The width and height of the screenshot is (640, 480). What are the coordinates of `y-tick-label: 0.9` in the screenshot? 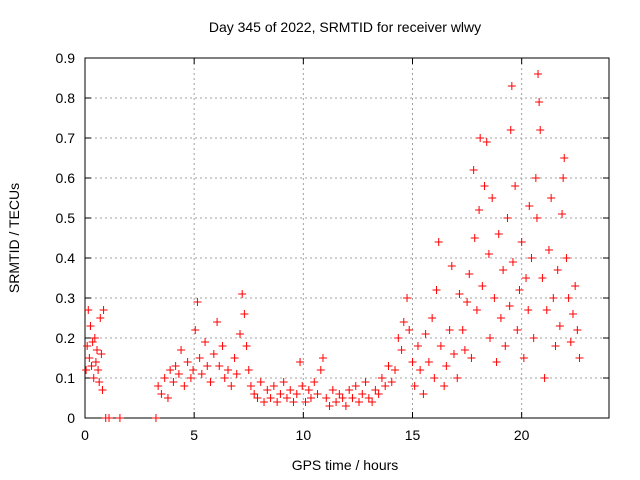 It's located at (66, 58).